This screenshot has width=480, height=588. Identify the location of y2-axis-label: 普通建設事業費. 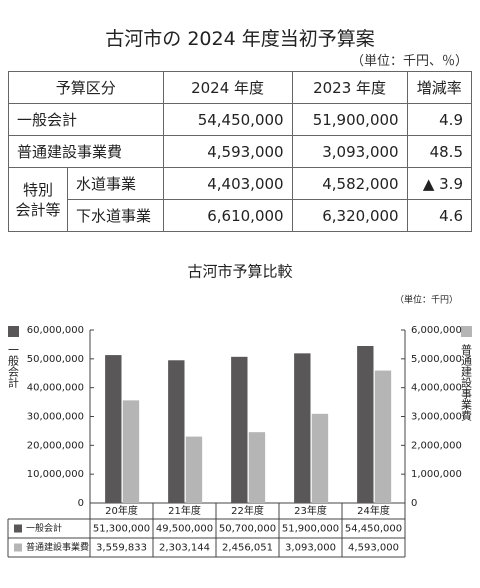
(466, 382).